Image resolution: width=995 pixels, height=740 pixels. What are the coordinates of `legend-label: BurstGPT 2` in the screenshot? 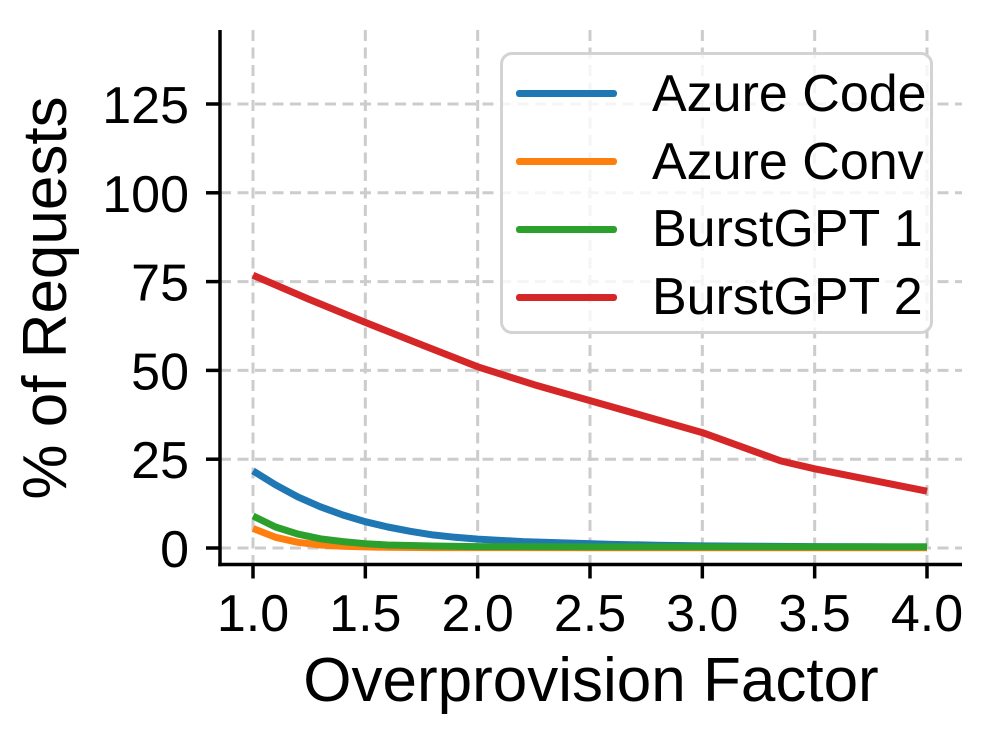 It's located at (787, 297).